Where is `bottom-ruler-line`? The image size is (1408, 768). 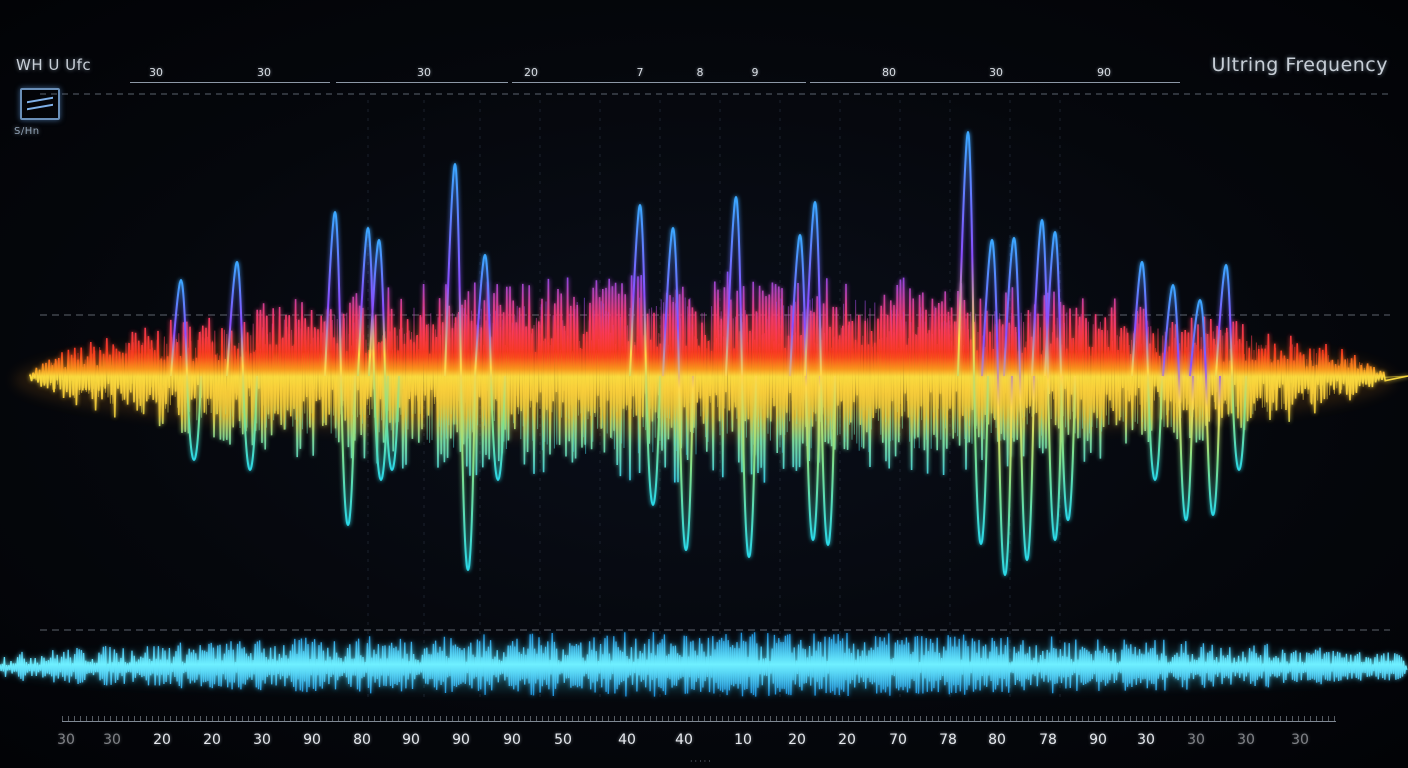 bottom-ruler-line is located at coordinates (699, 721).